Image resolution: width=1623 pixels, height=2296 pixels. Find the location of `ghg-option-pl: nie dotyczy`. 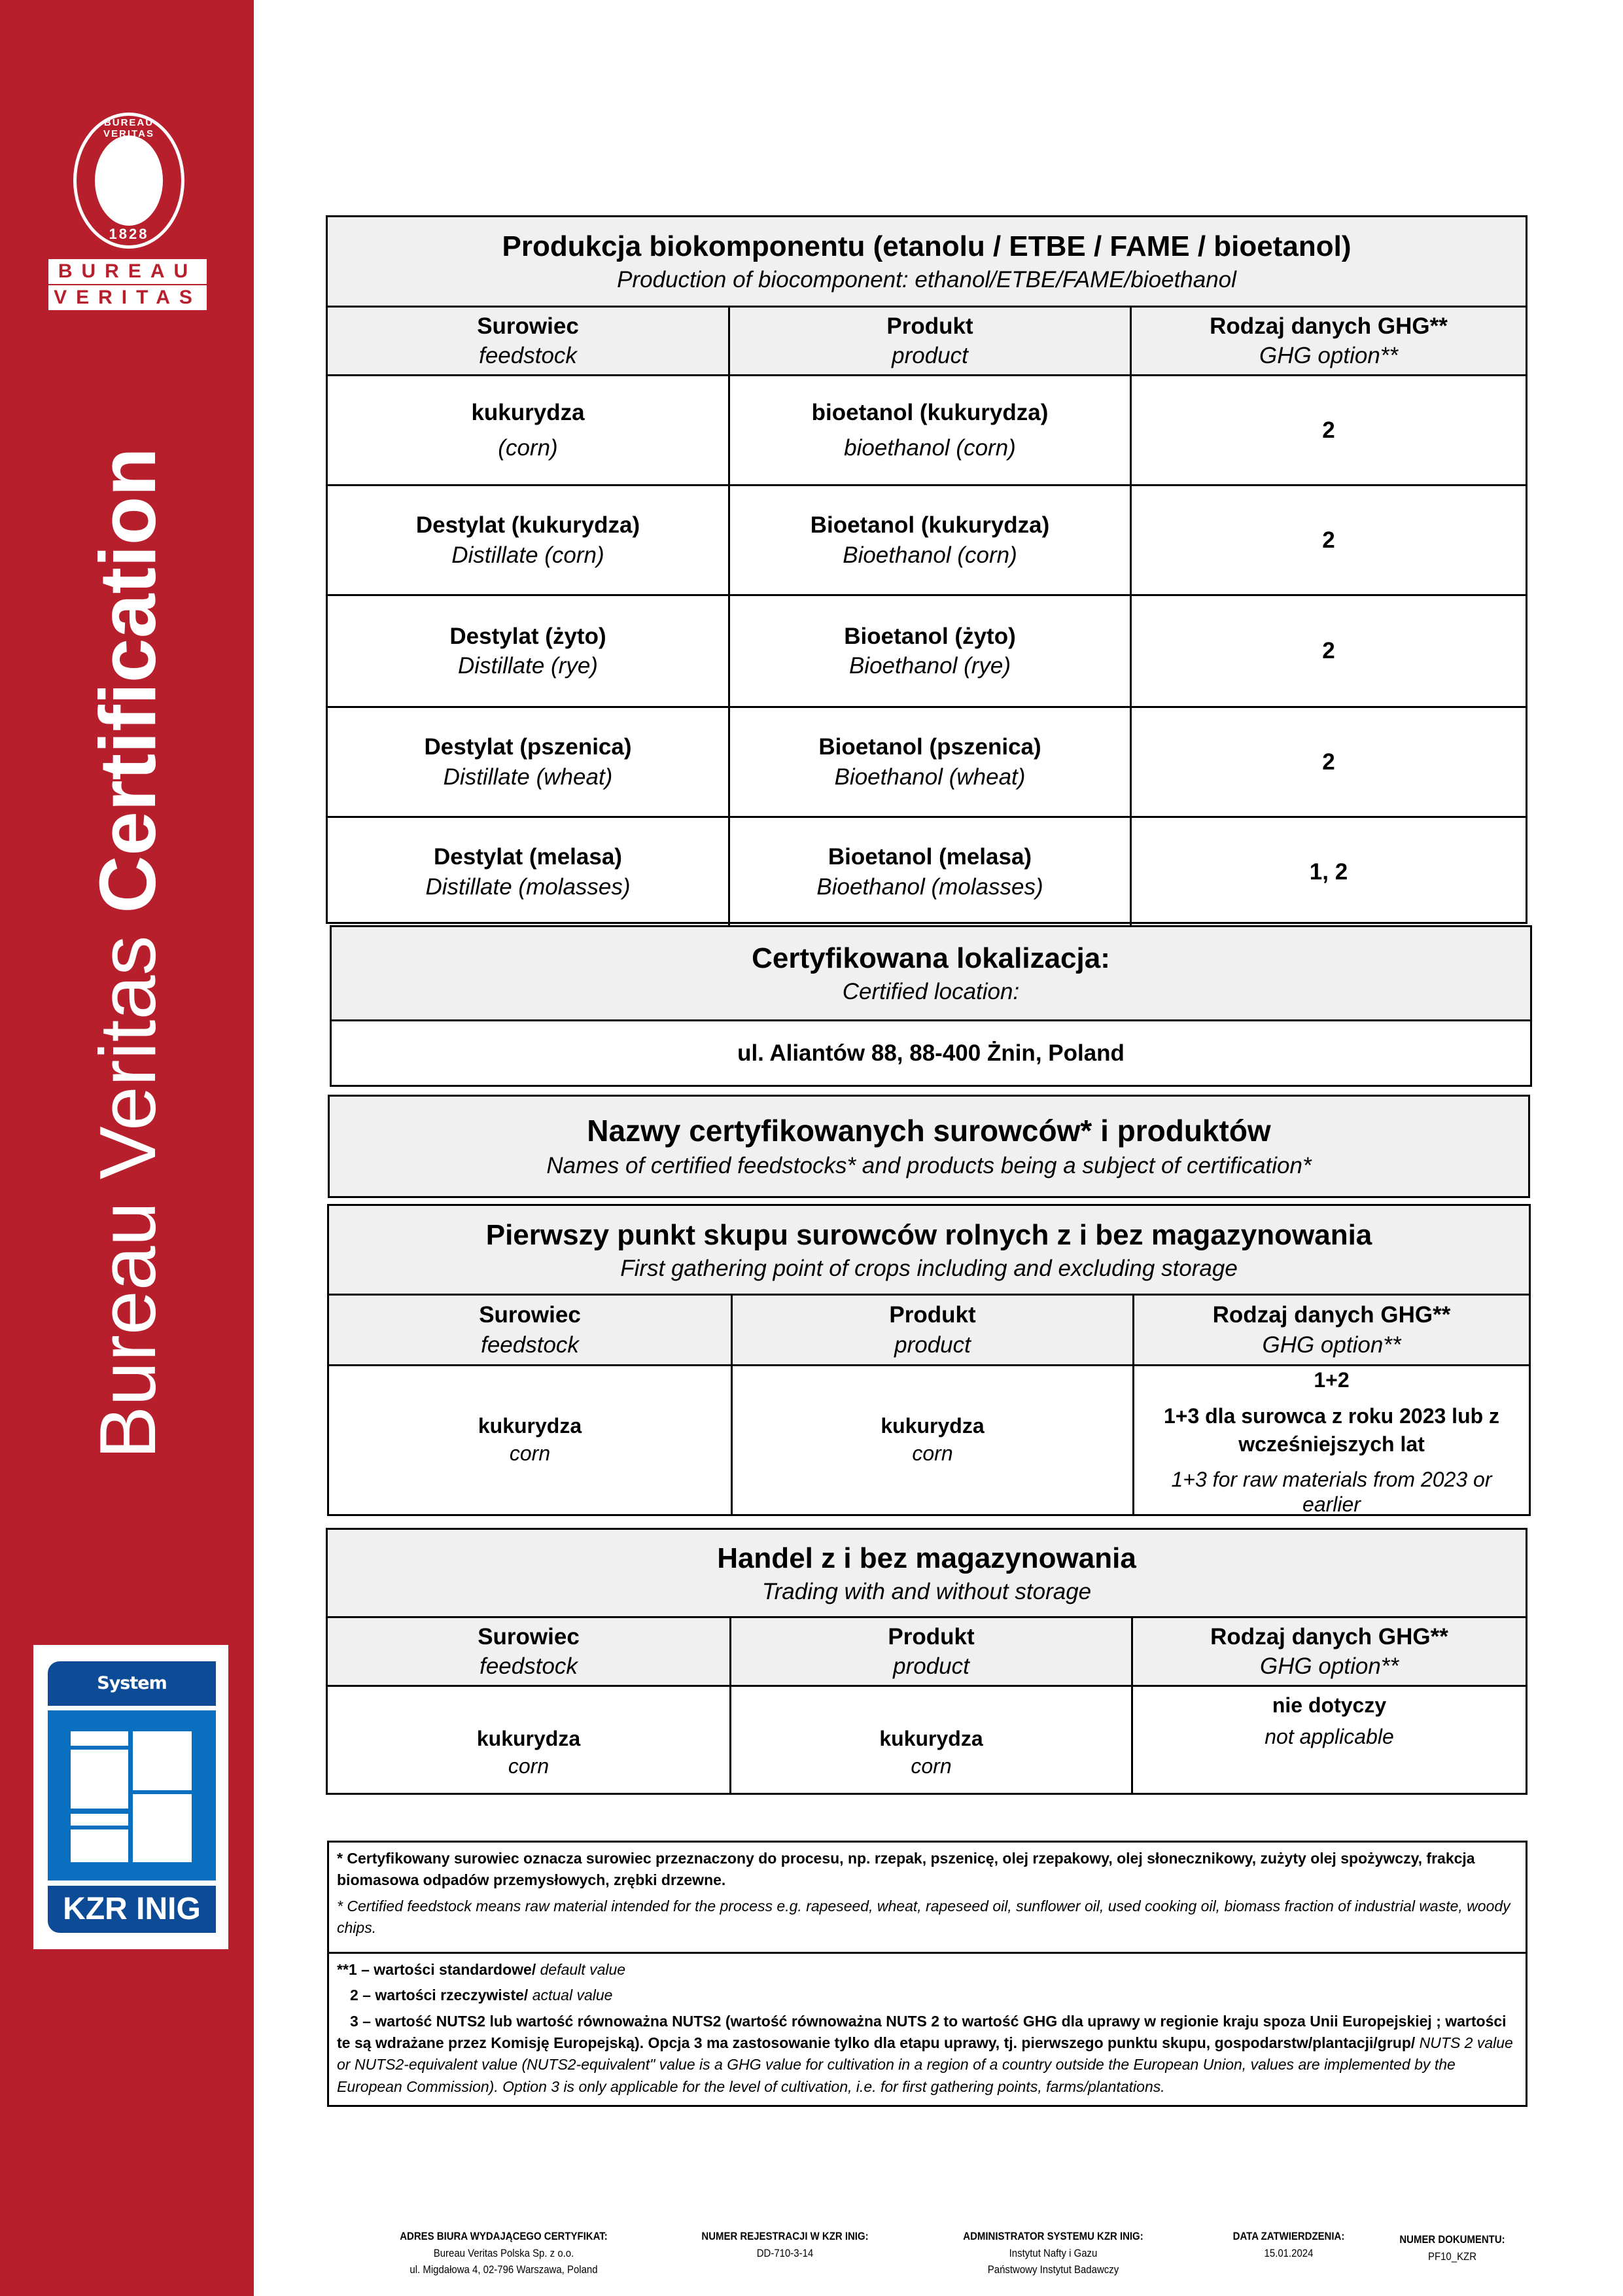

ghg-option-pl: nie dotyczy is located at coordinates (1329, 1705).